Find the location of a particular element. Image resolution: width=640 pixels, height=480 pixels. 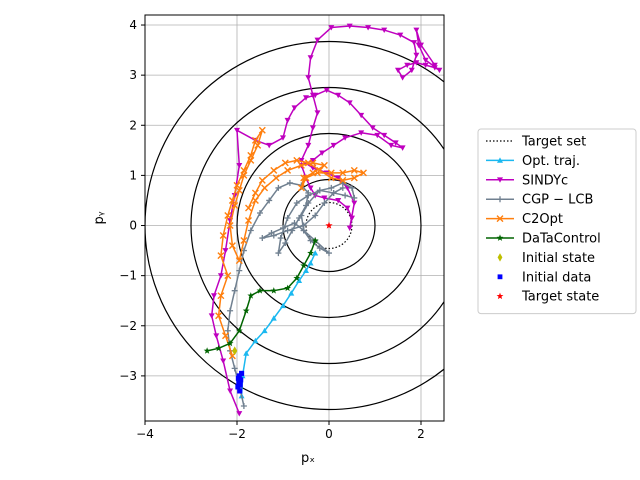

legend-marker-c2opt is located at coordinates (500, 219).